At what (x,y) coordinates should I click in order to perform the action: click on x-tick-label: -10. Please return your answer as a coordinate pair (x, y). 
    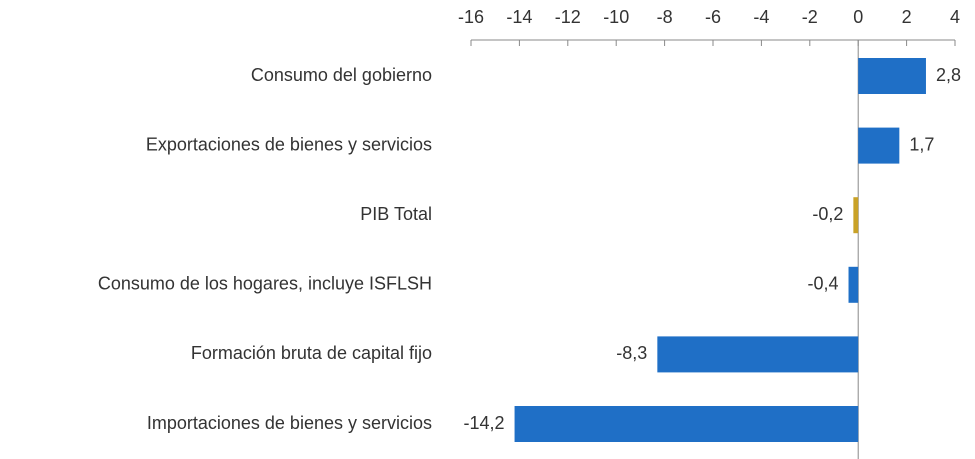
    Looking at the image, I should click on (616, 17).